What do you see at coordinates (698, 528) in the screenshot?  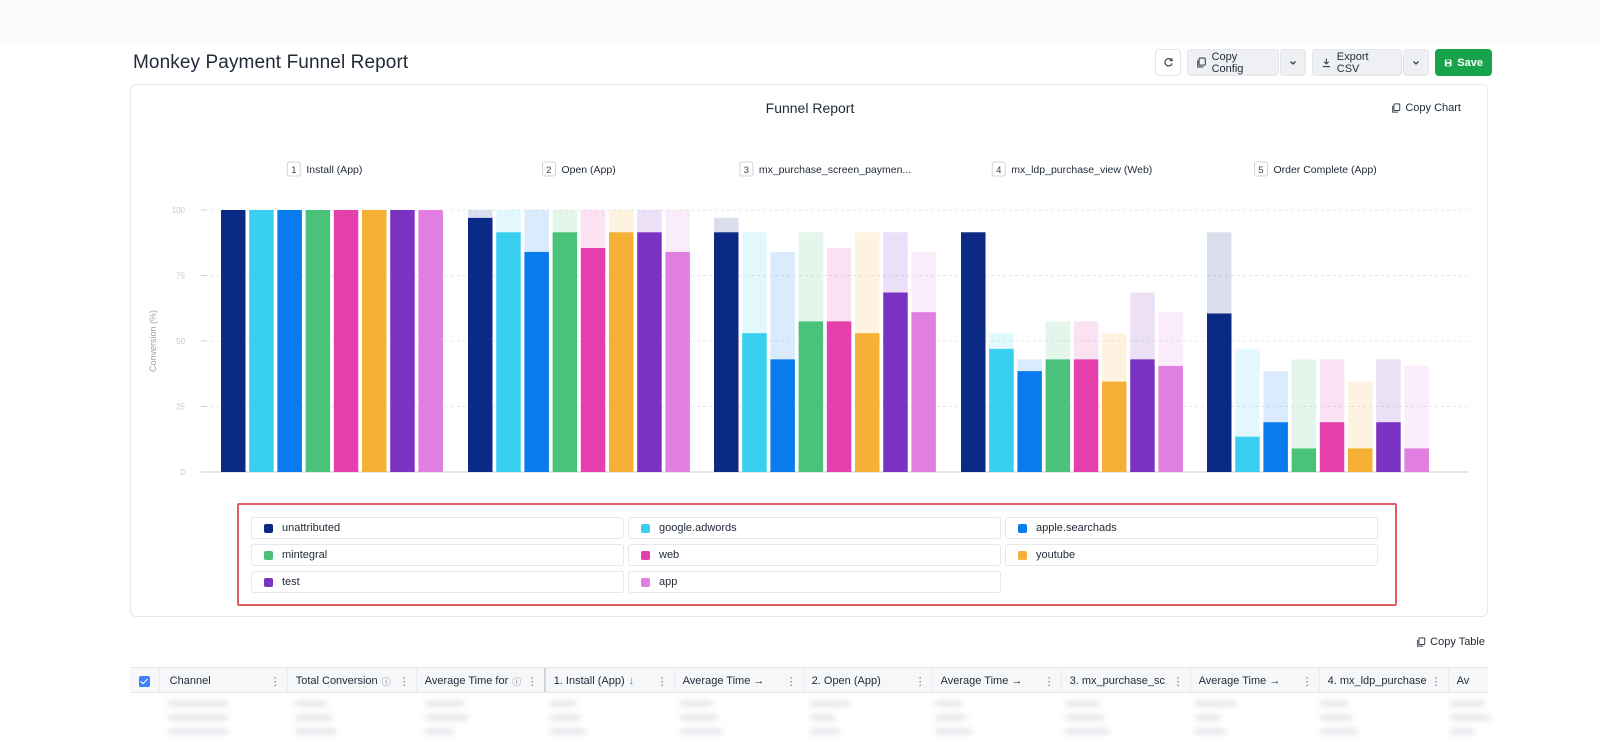 I see `legend-label: google.adwords` at bounding box center [698, 528].